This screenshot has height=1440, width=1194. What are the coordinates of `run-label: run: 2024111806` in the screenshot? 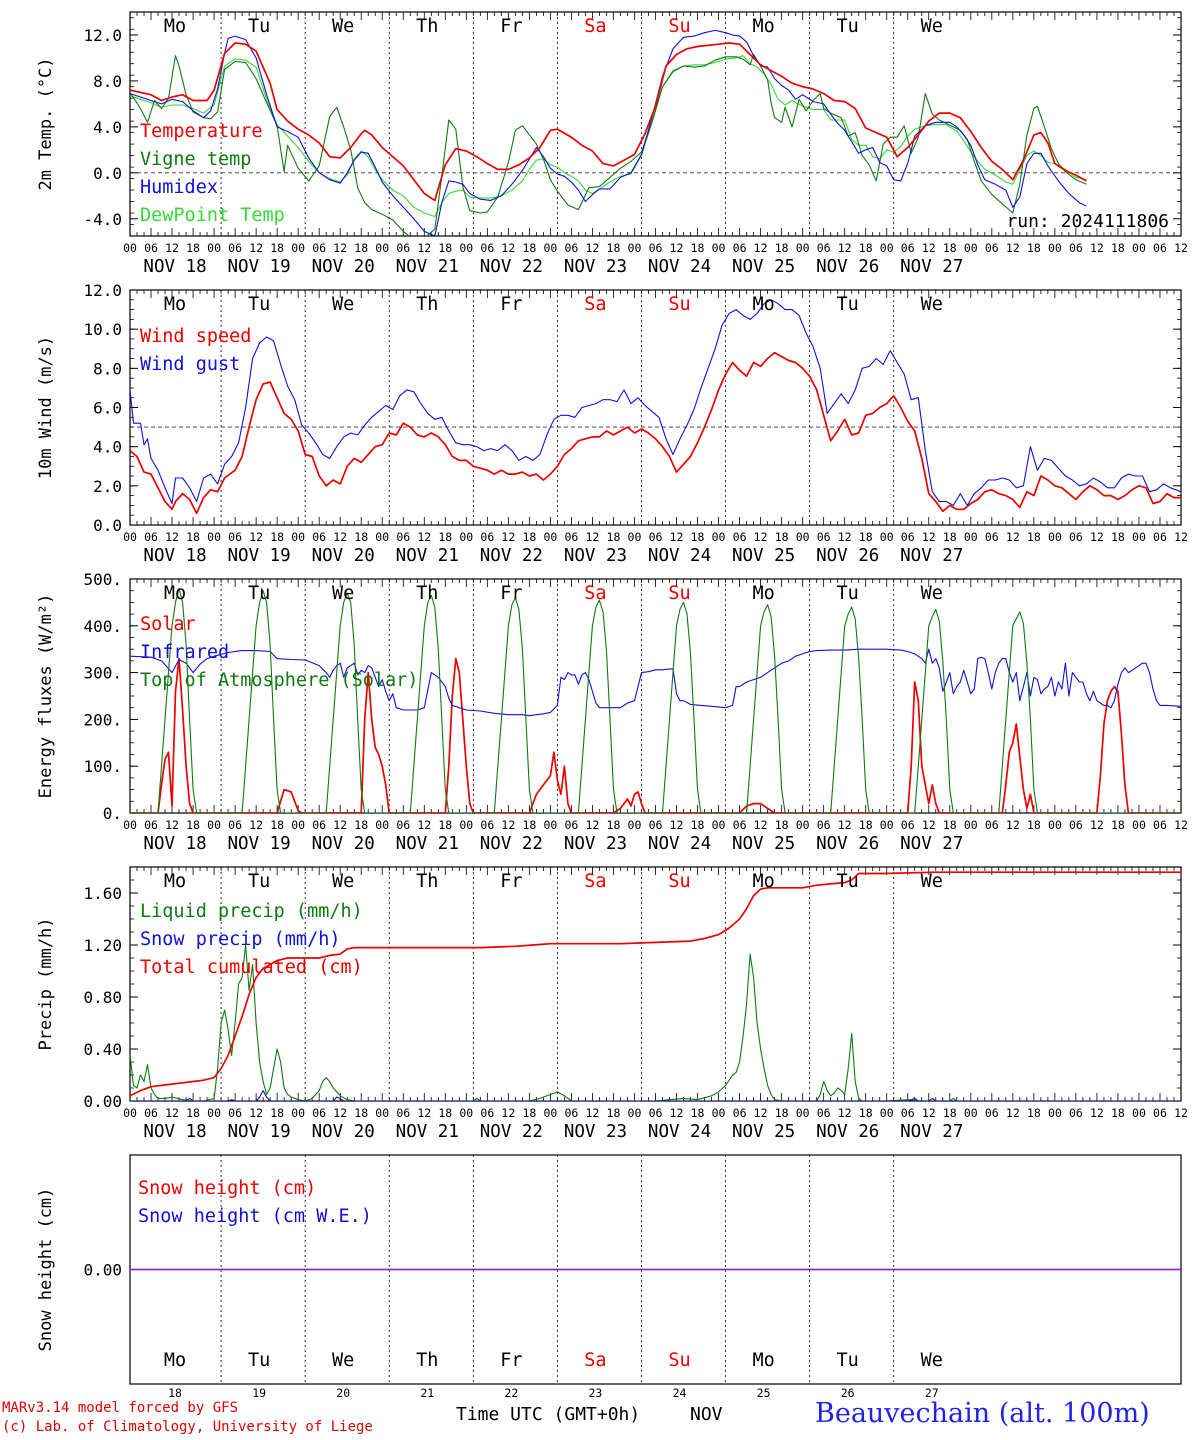 It's located at (1087, 221).